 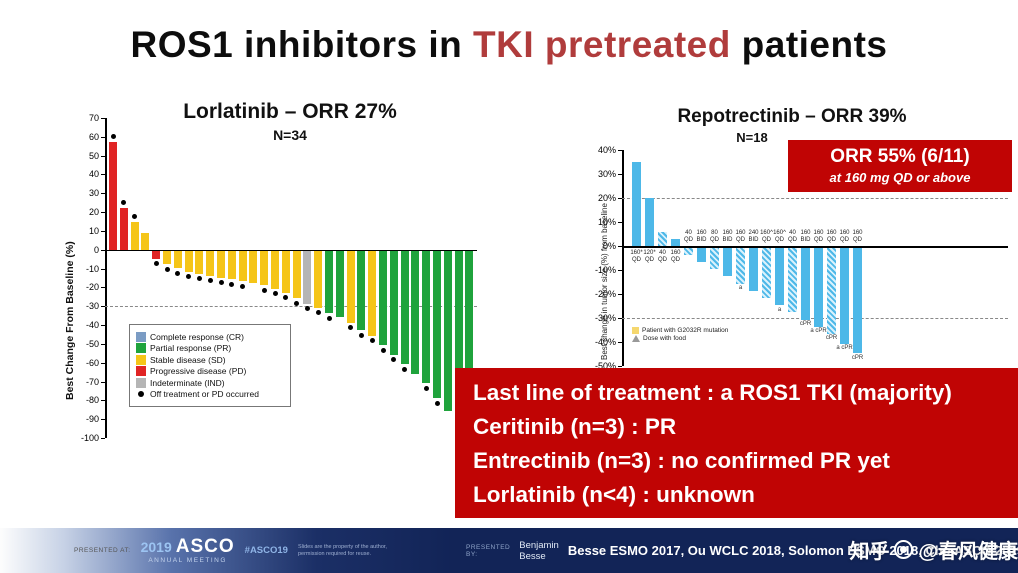 What do you see at coordinates (266, 550) in the screenshot?
I see `hashtag: #ASCO19` at bounding box center [266, 550].